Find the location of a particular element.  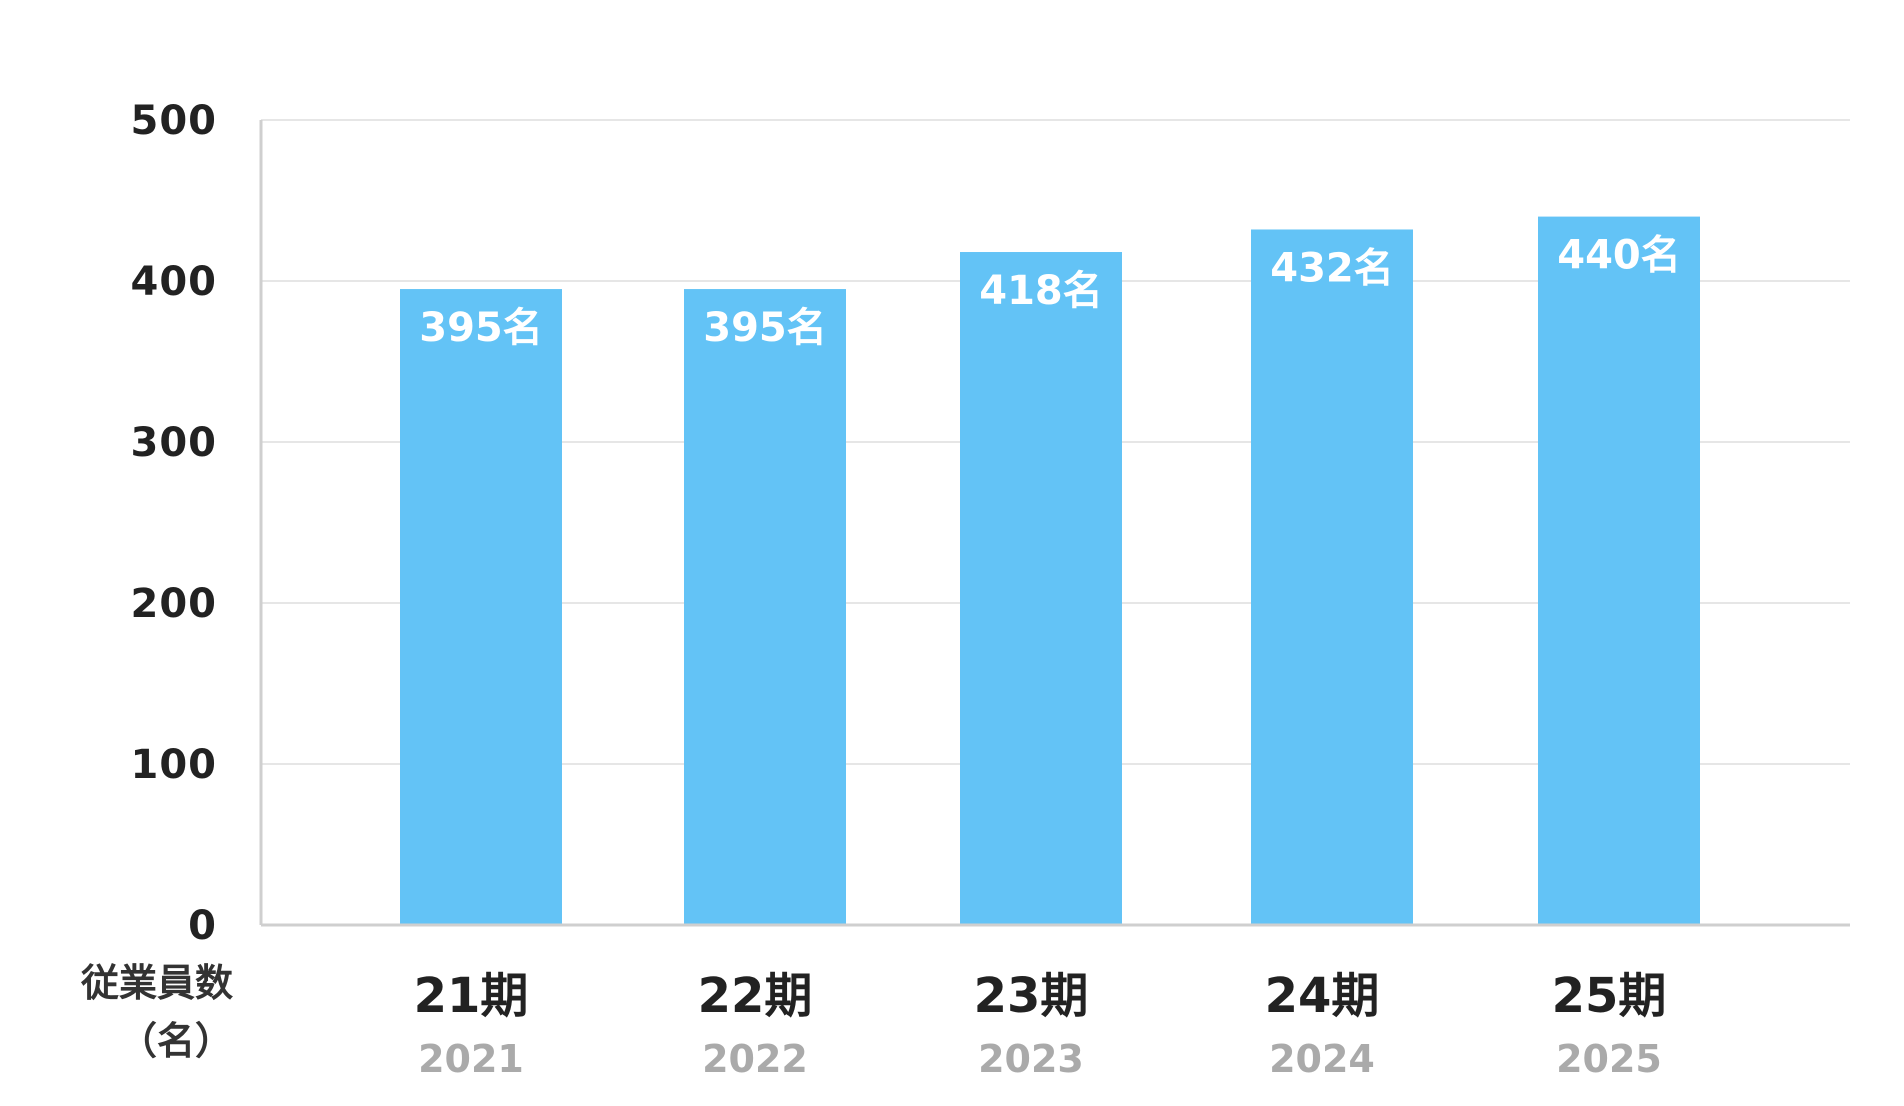

x-category-labels: 21期 2021 22期 2022 23期 2023 24期 2024 25期 2025 is located at coordinates (1040, 1024).